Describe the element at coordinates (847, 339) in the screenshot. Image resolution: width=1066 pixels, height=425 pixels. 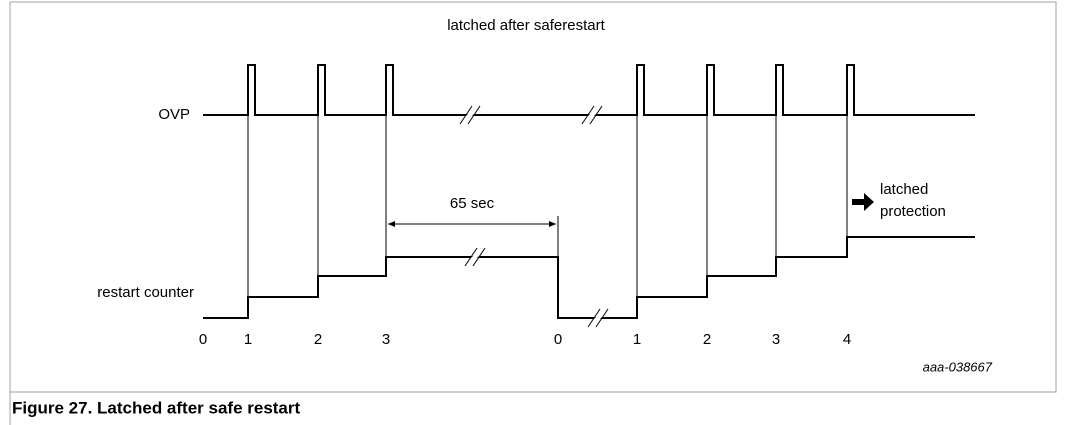
I see `counter-value: 4` at that location.